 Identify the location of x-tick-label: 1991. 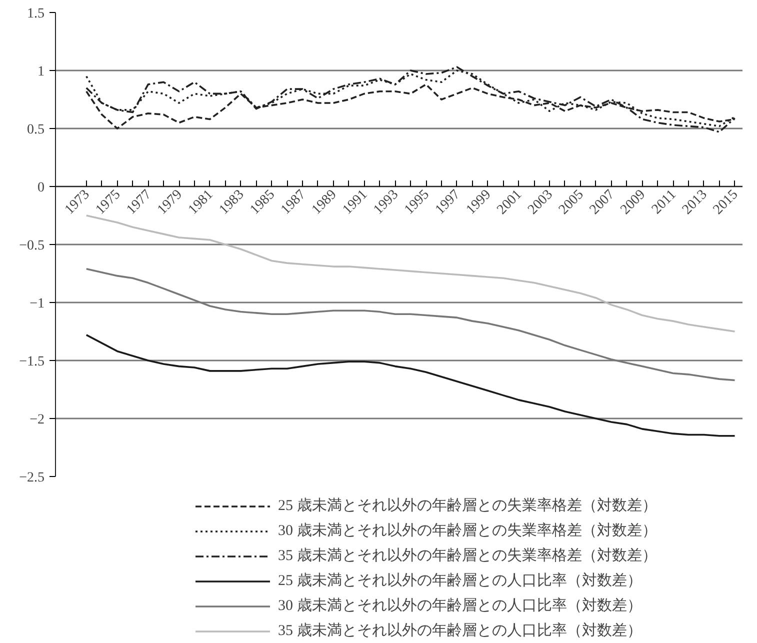
(355, 202).